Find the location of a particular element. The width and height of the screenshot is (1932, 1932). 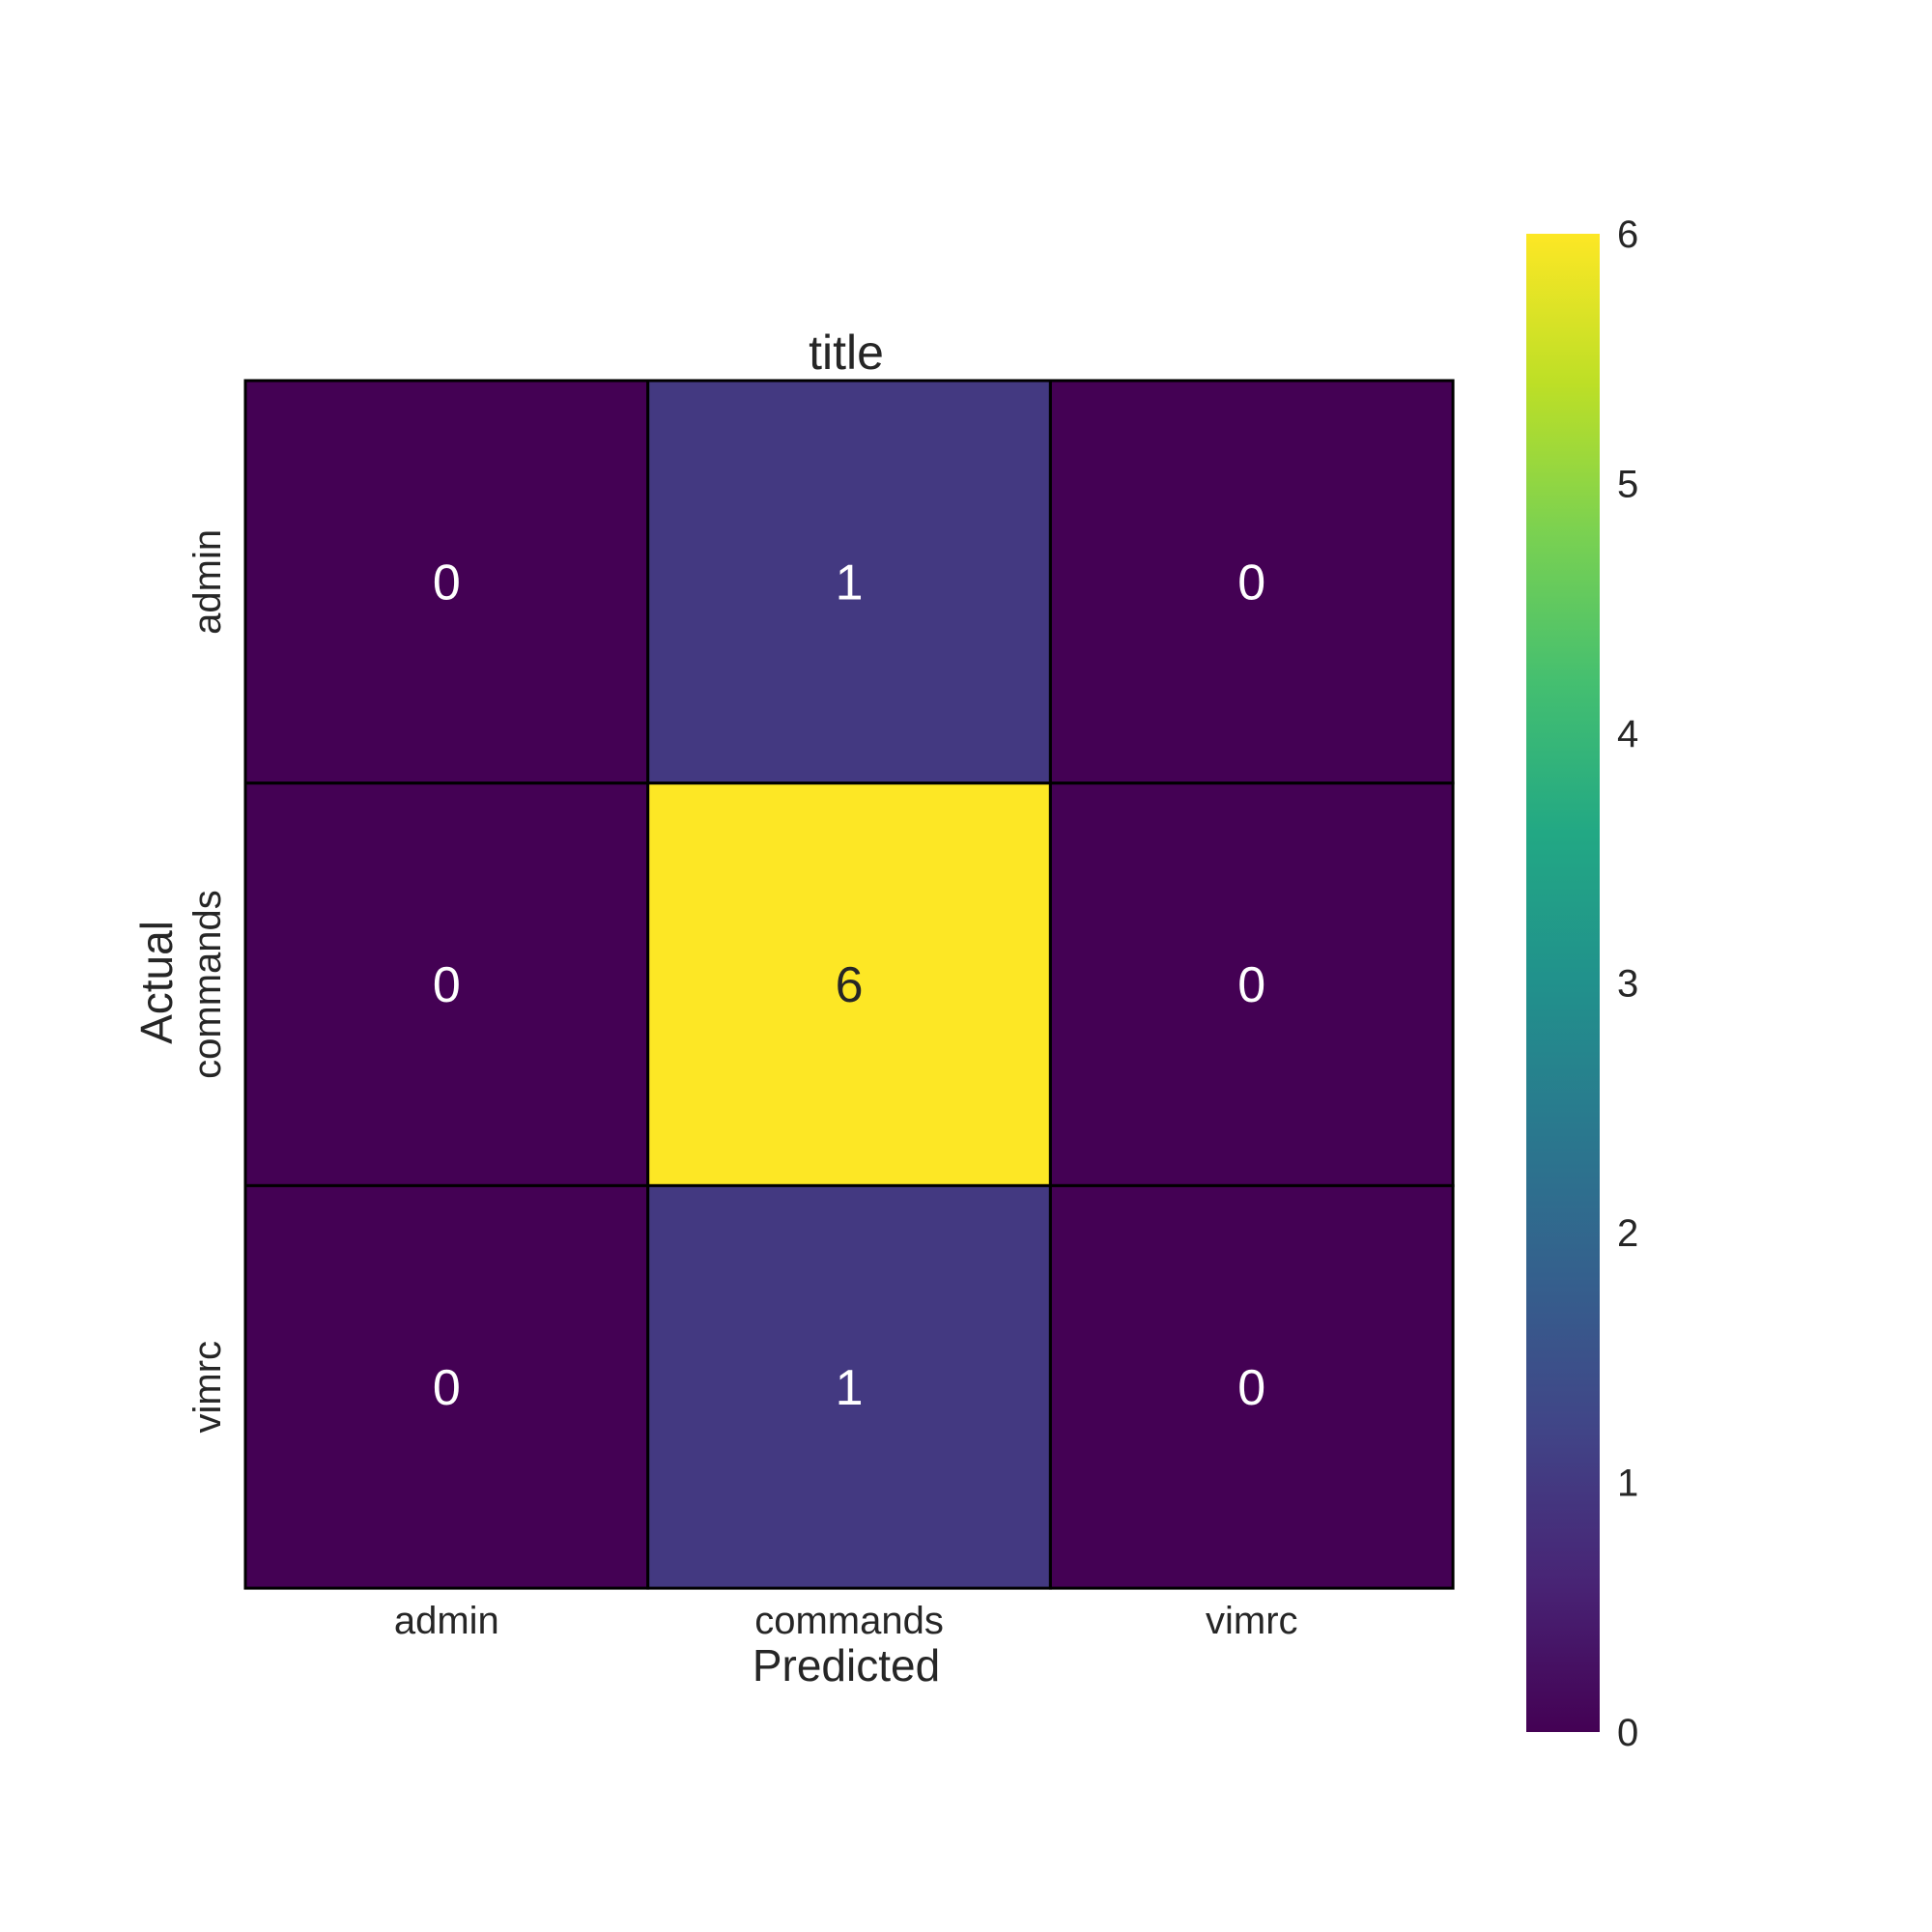

y-tick-label: commands is located at coordinates (207, 984).